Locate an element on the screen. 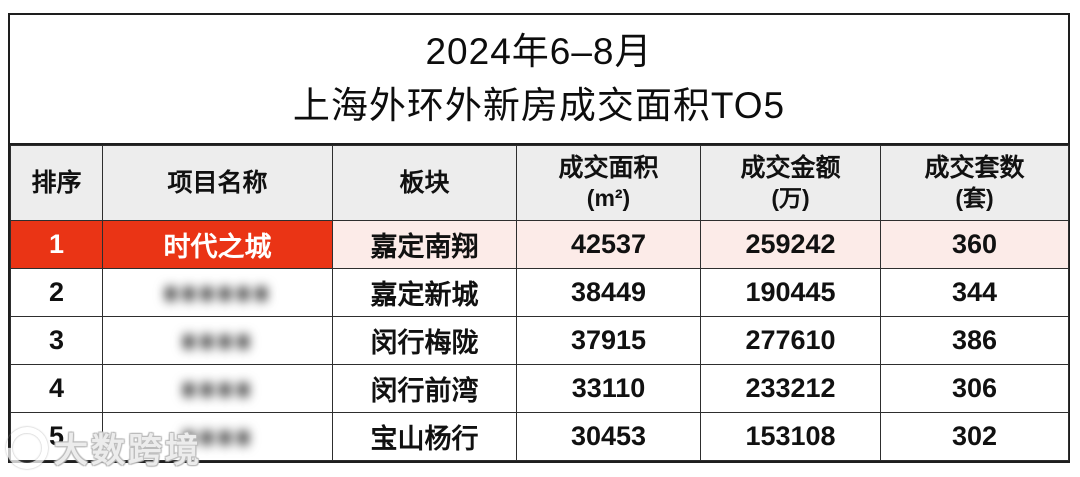 The height and width of the screenshot is (477, 1080). rank-cell: 1 is located at coordinates (56, 244).